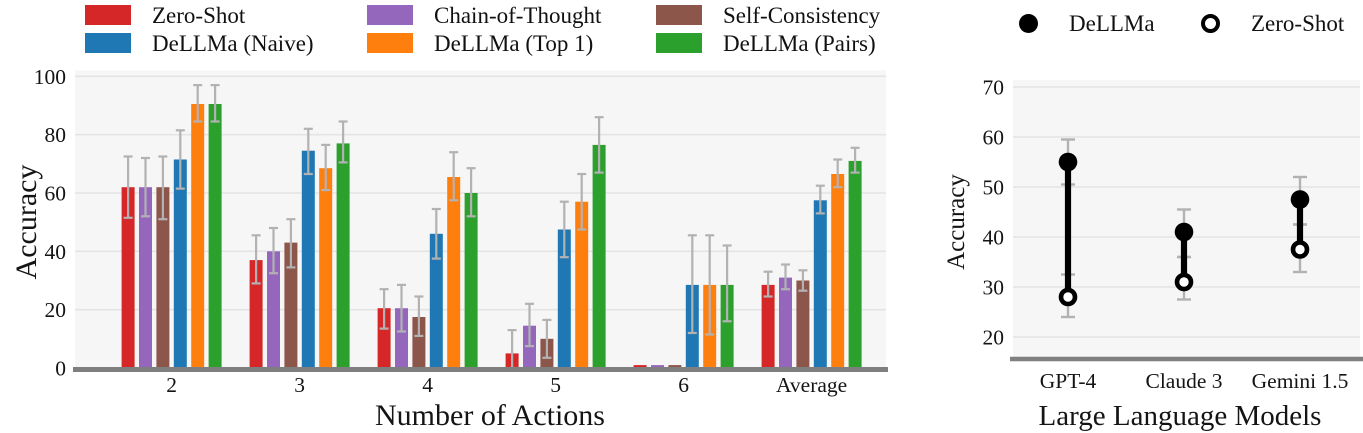 The image size is (1363, 433). Describe the element at coordinates (799, 43) in the screenshot. I see `legend-label: DeLLMa (Pairs)` at that location.